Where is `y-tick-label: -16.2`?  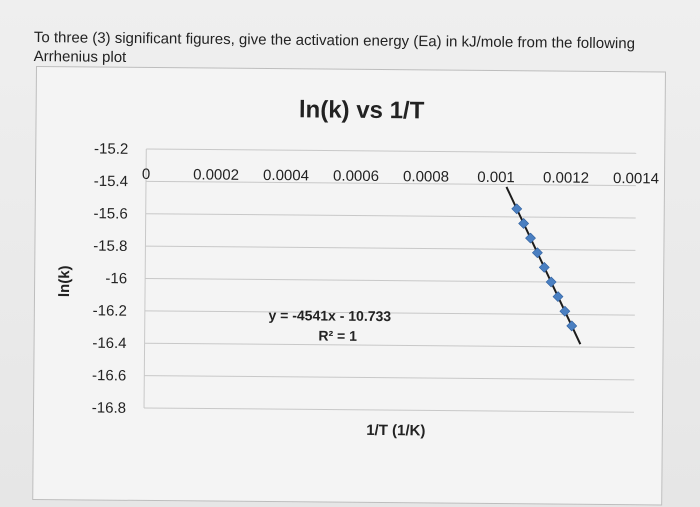 y-tick-label: -16.2 is located at coordinates (110, 310).